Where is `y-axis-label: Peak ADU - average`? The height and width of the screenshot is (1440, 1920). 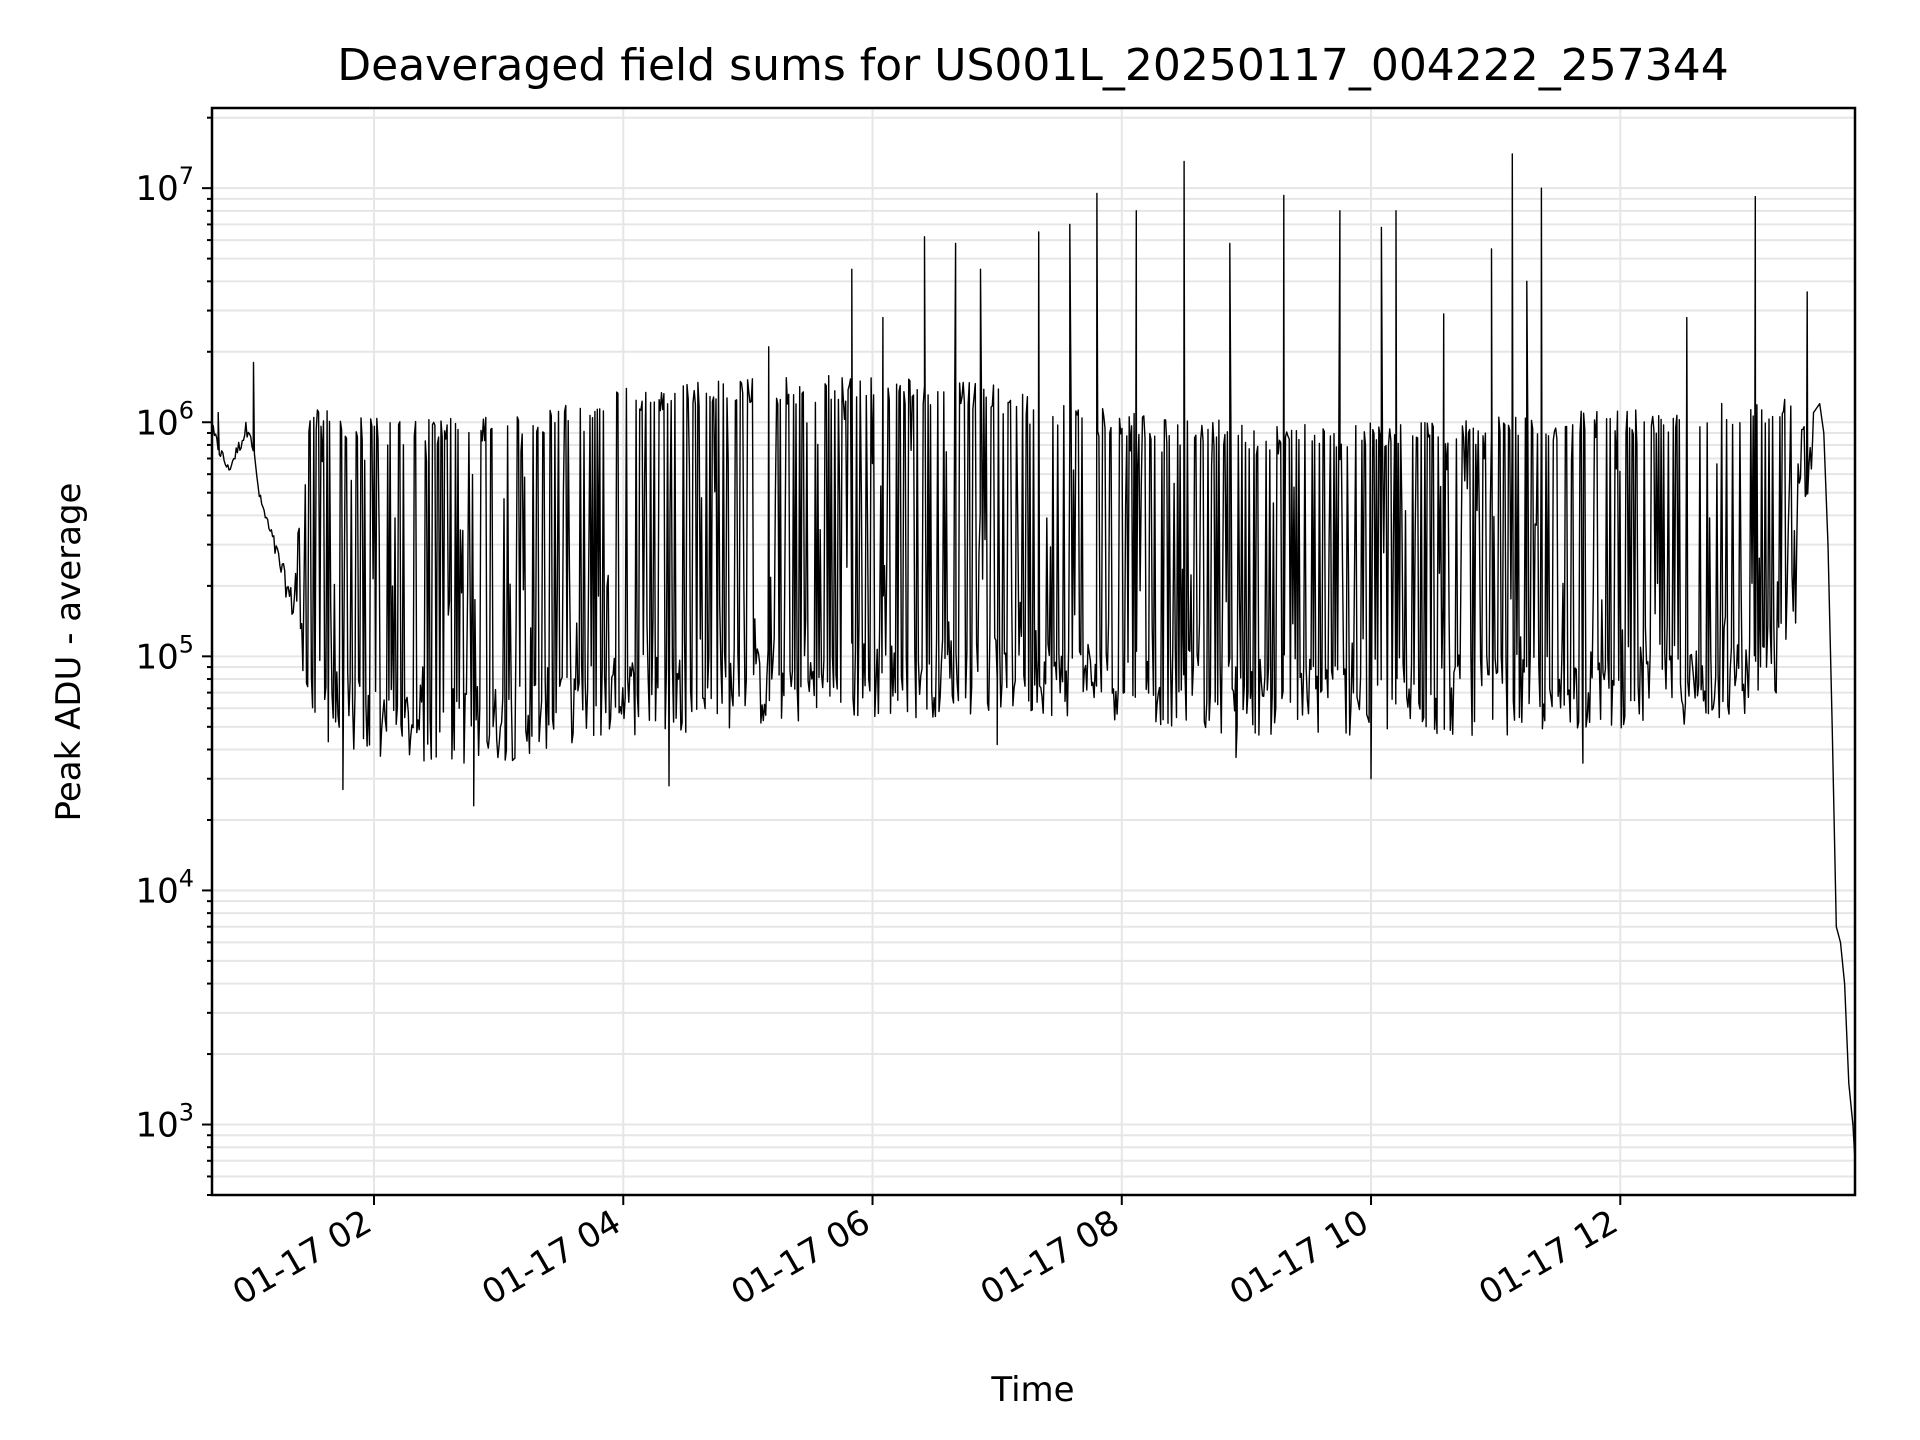 y-axis-label: Peak ADU - average is located at coordinates (69, 652).